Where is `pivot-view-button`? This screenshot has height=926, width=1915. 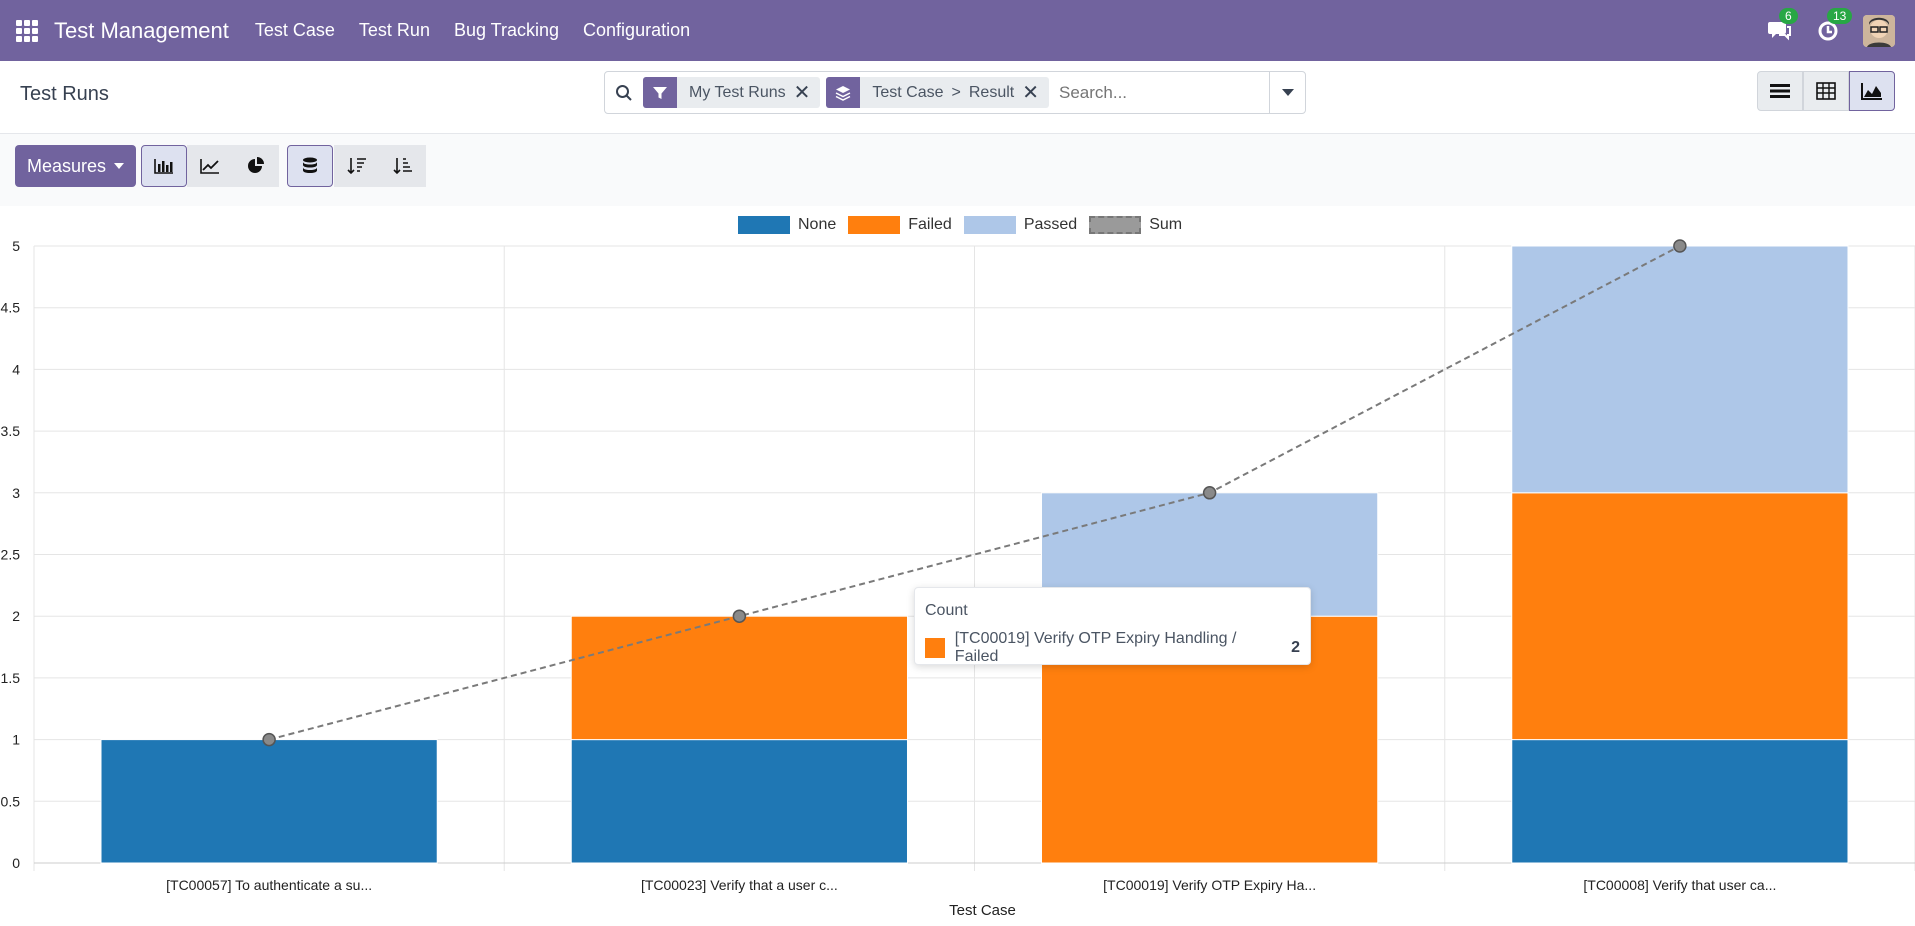
pivot-view-button is located at coordinates (1826, 91).